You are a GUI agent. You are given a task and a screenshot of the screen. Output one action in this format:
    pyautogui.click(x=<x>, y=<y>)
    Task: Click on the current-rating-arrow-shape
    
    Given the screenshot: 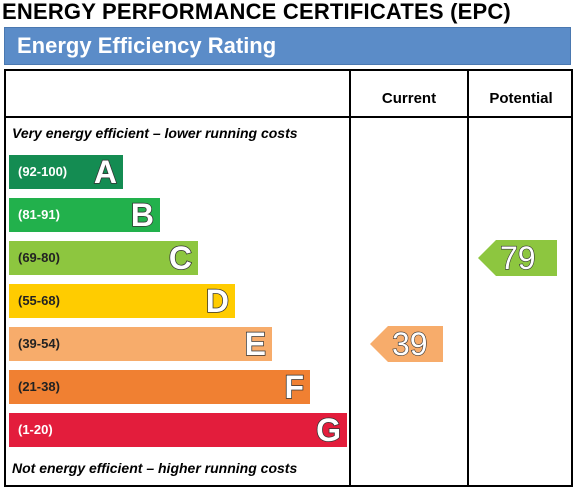 What is the action you would take?
    pyautogui.click(x=406, y=344)
    